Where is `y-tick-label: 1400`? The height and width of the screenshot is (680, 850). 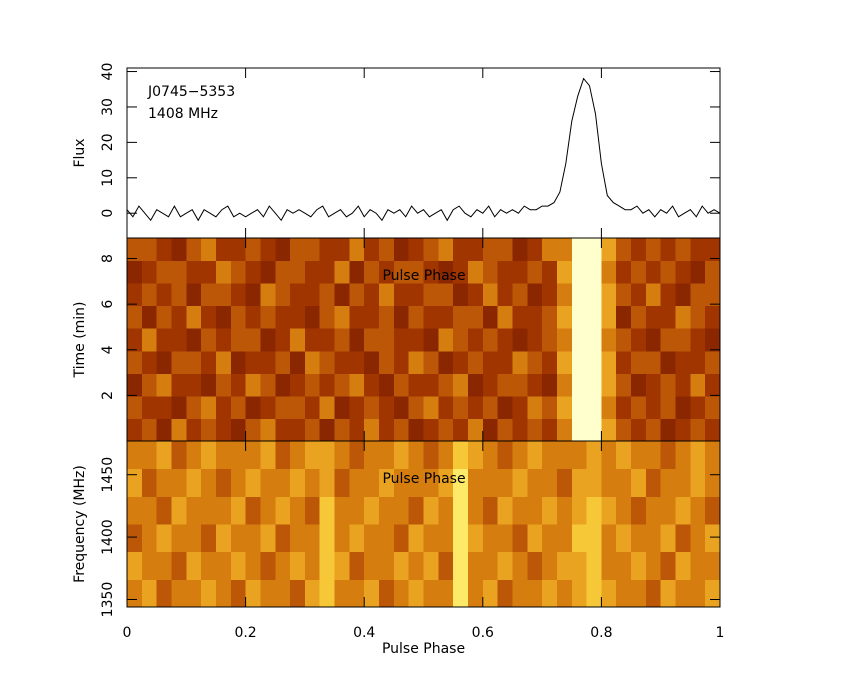
y-tick-label: 1400 is located at coordinates (108, 537).